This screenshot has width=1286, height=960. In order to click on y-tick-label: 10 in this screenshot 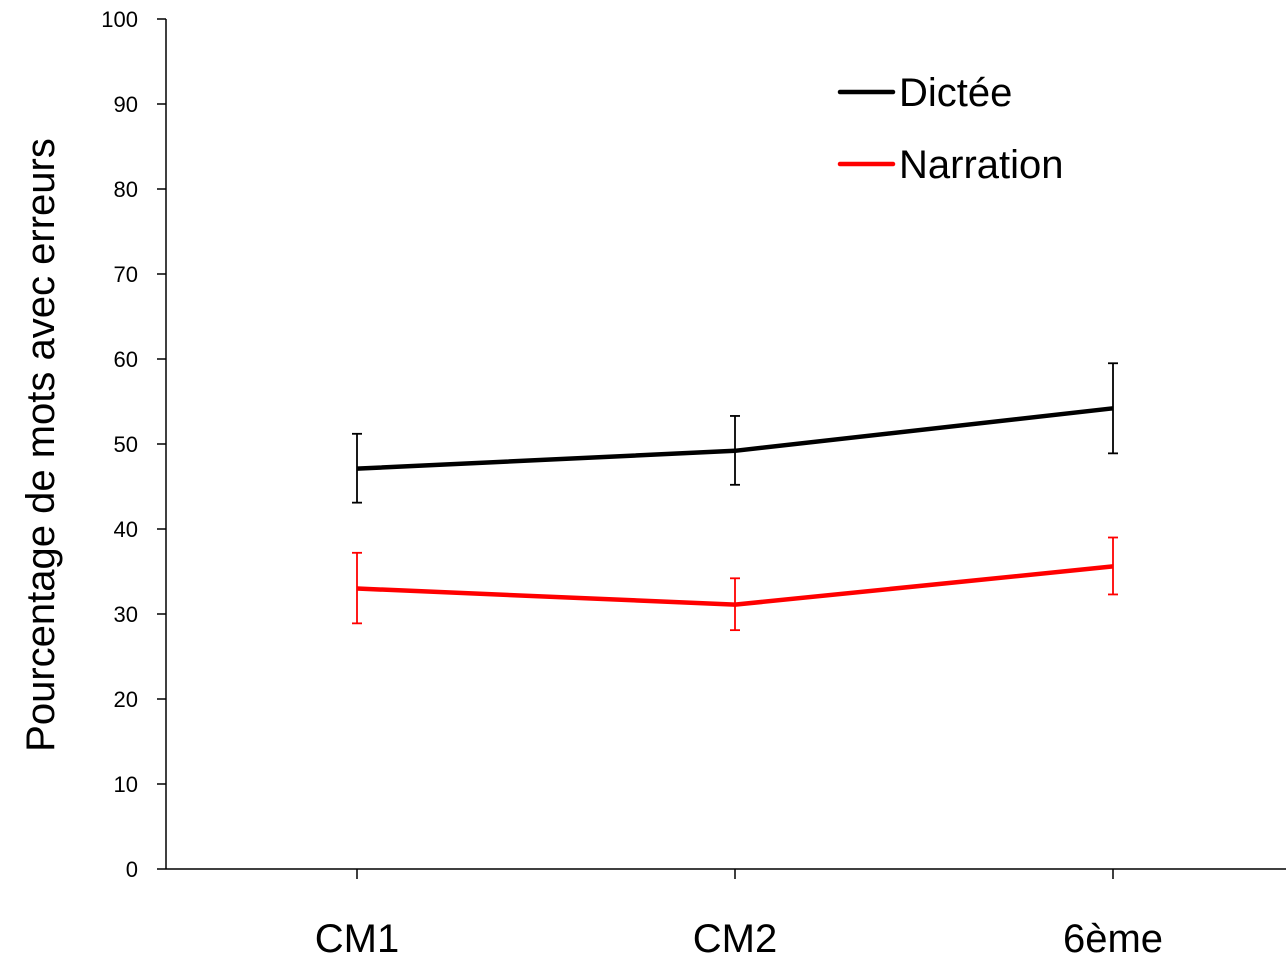, I will do `click(126, 784)`.